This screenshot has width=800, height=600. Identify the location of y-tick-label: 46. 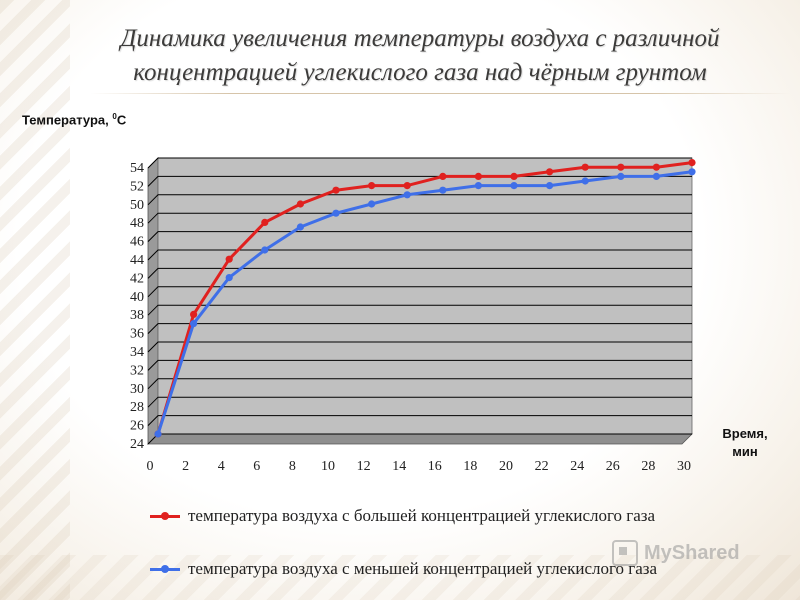
(137, 242).